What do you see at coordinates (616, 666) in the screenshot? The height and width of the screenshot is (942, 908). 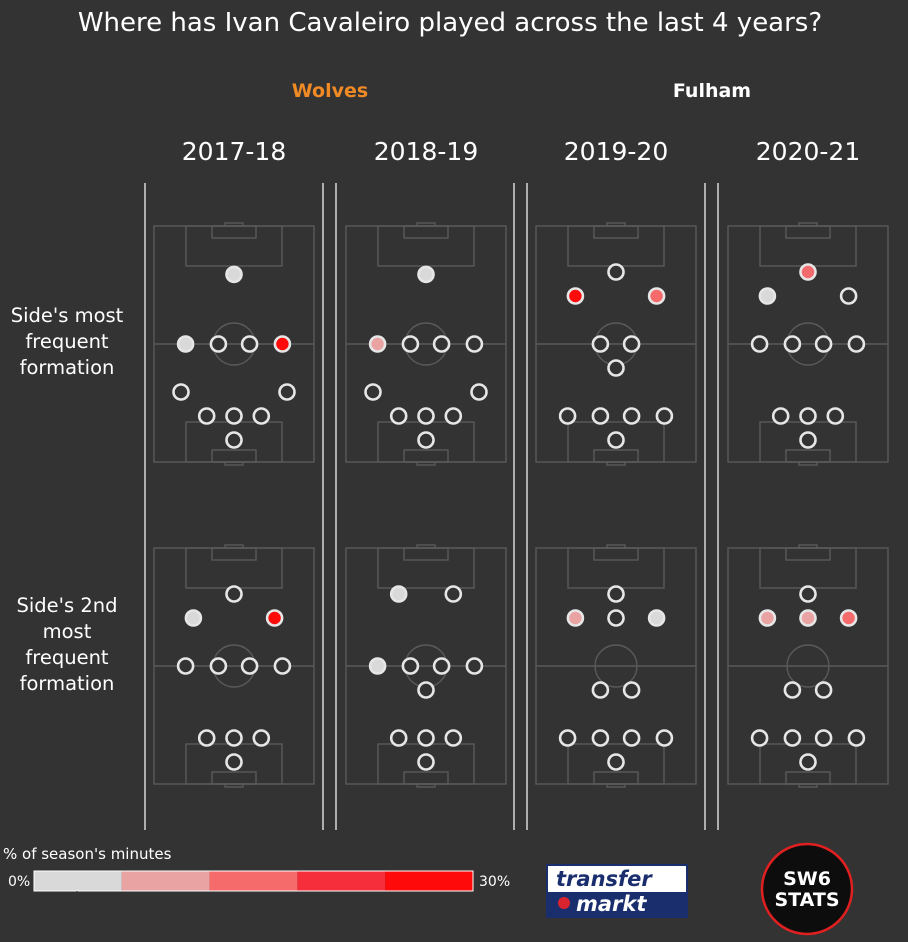 I see `pitch-centre-circle` at bounding box center [616, 666].